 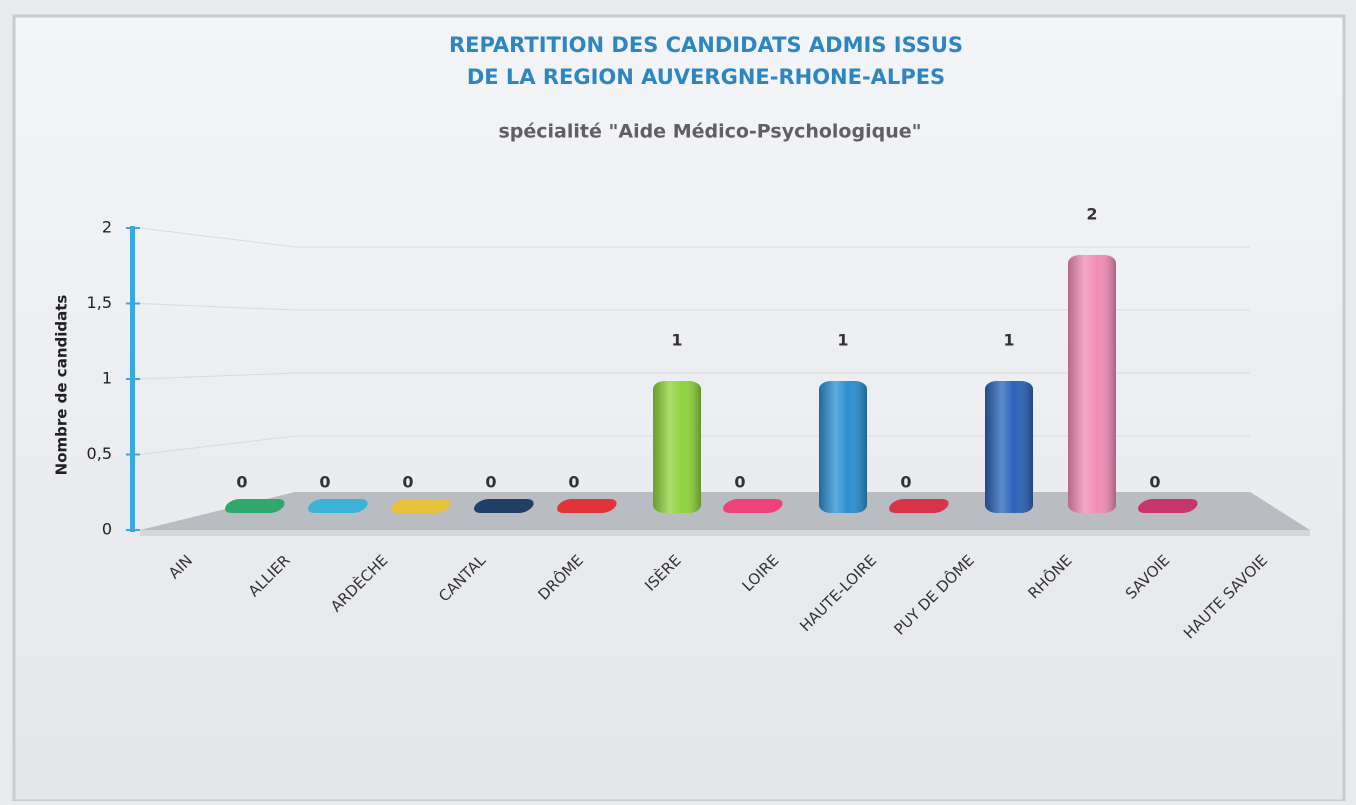 I want to click on y-tick-label: 0, so click(x=107, y=529).